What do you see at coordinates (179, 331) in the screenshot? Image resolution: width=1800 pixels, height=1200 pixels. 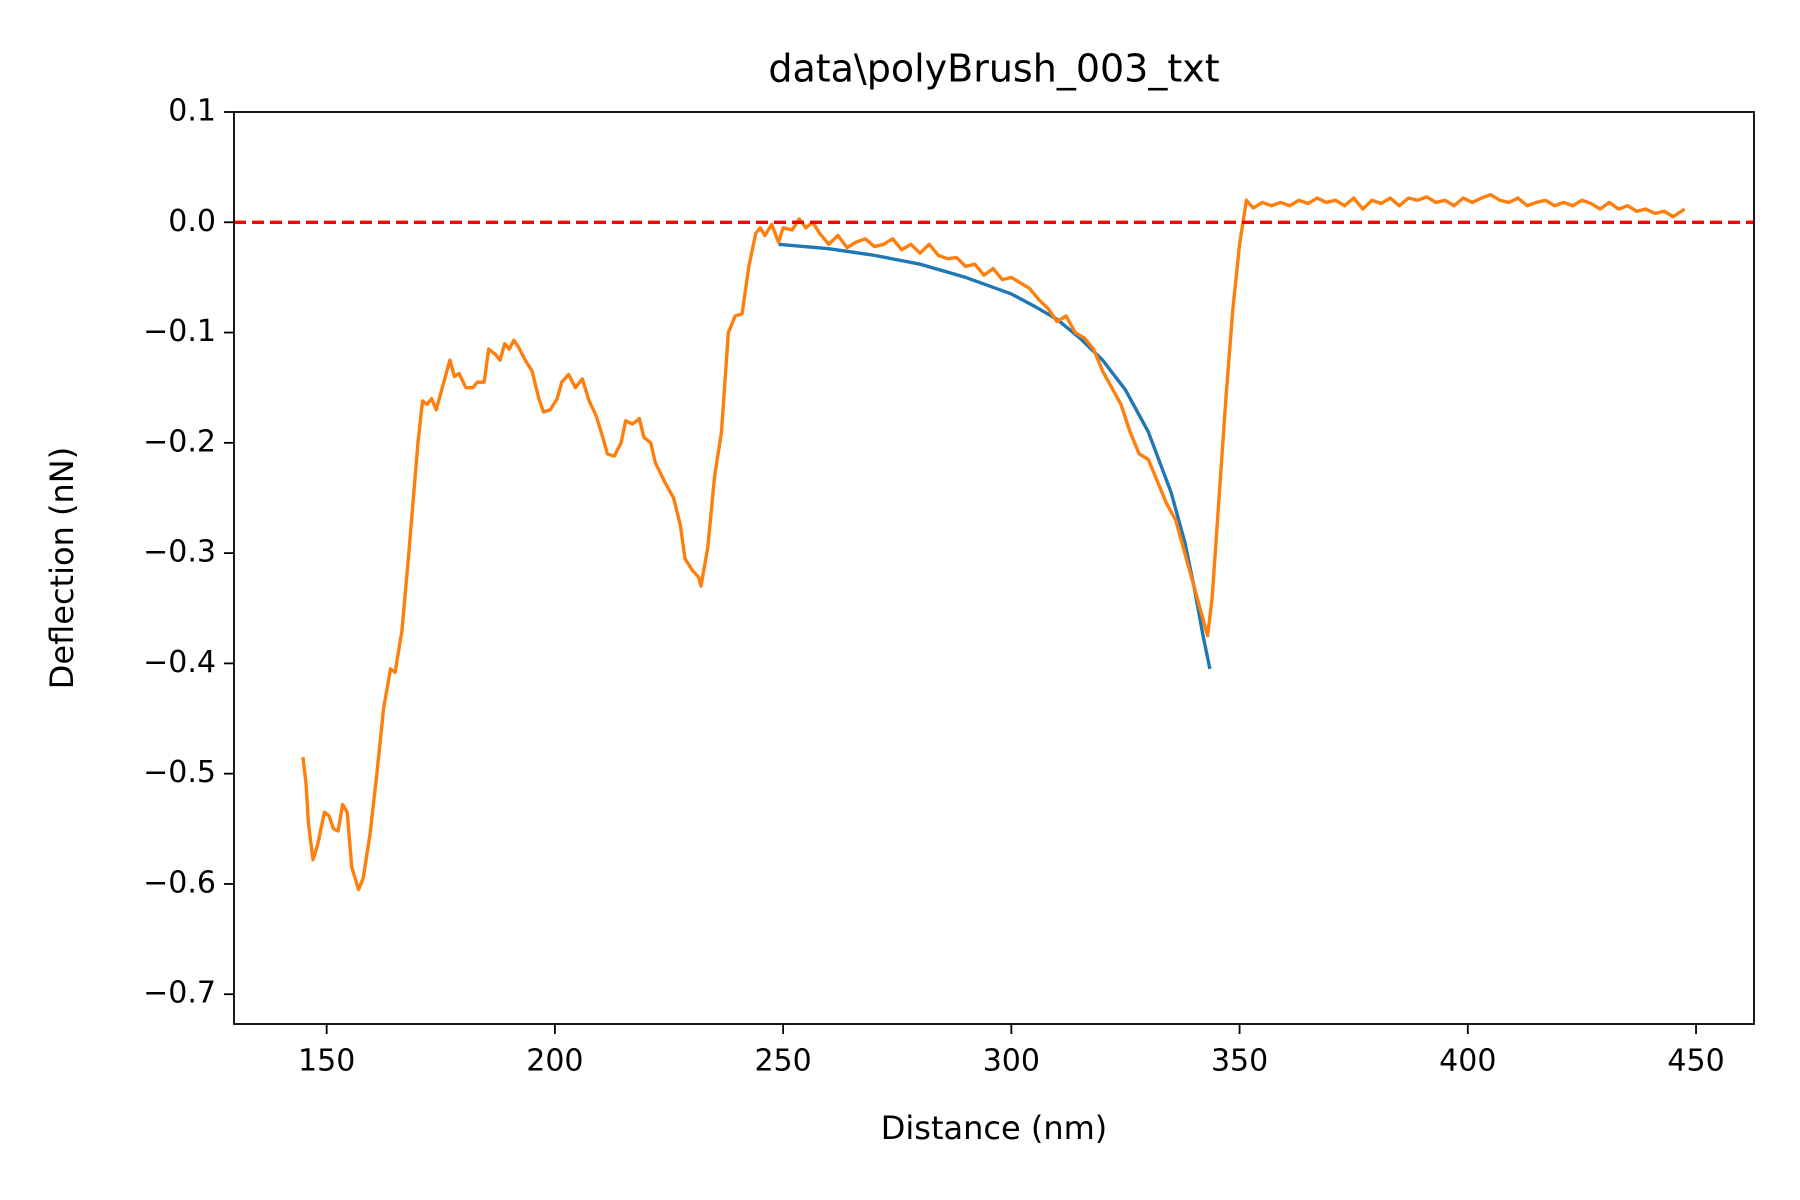 I see `y-tick-label: −0.1` at bounding box center [179, 331].